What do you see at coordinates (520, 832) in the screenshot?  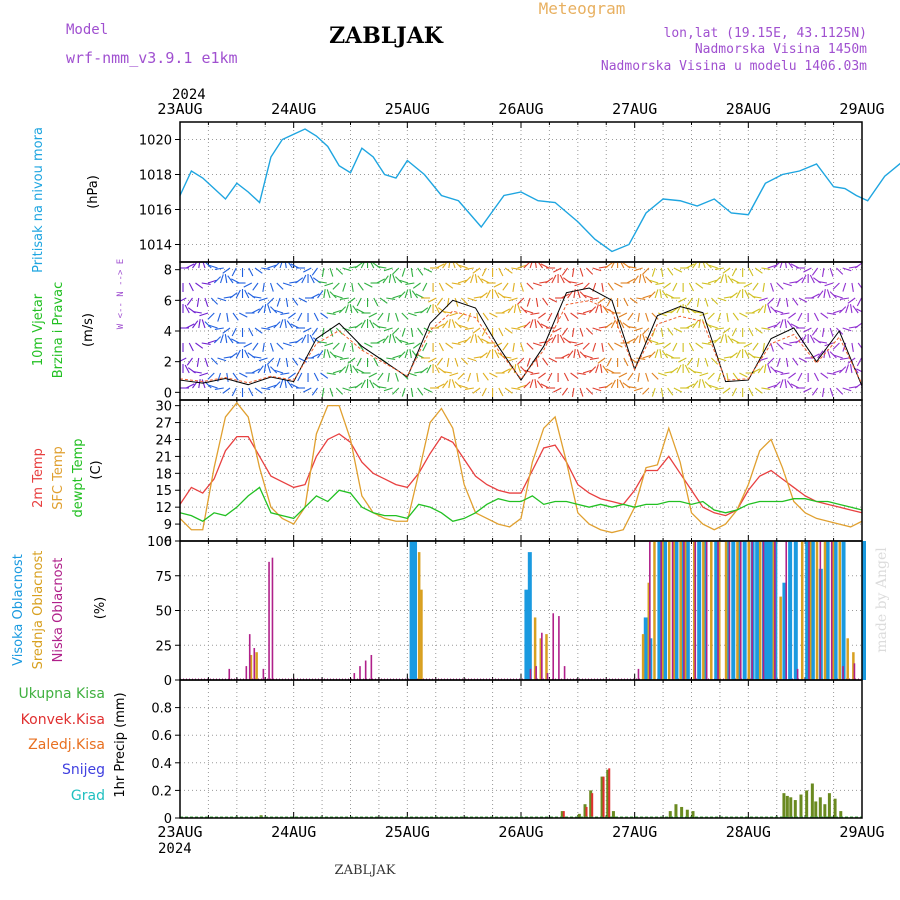 I see `bottom-time-axis: 23AUG 24AUG 25AUG 26AUG 27AUG 28AUG 29AUG` at bounding box center [520, 832].